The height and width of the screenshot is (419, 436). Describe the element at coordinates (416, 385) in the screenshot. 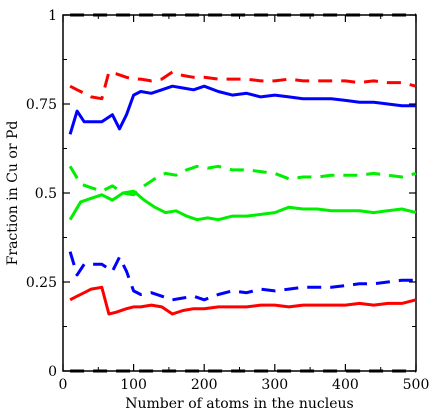

I see `x-tick-label: 500` at that location.